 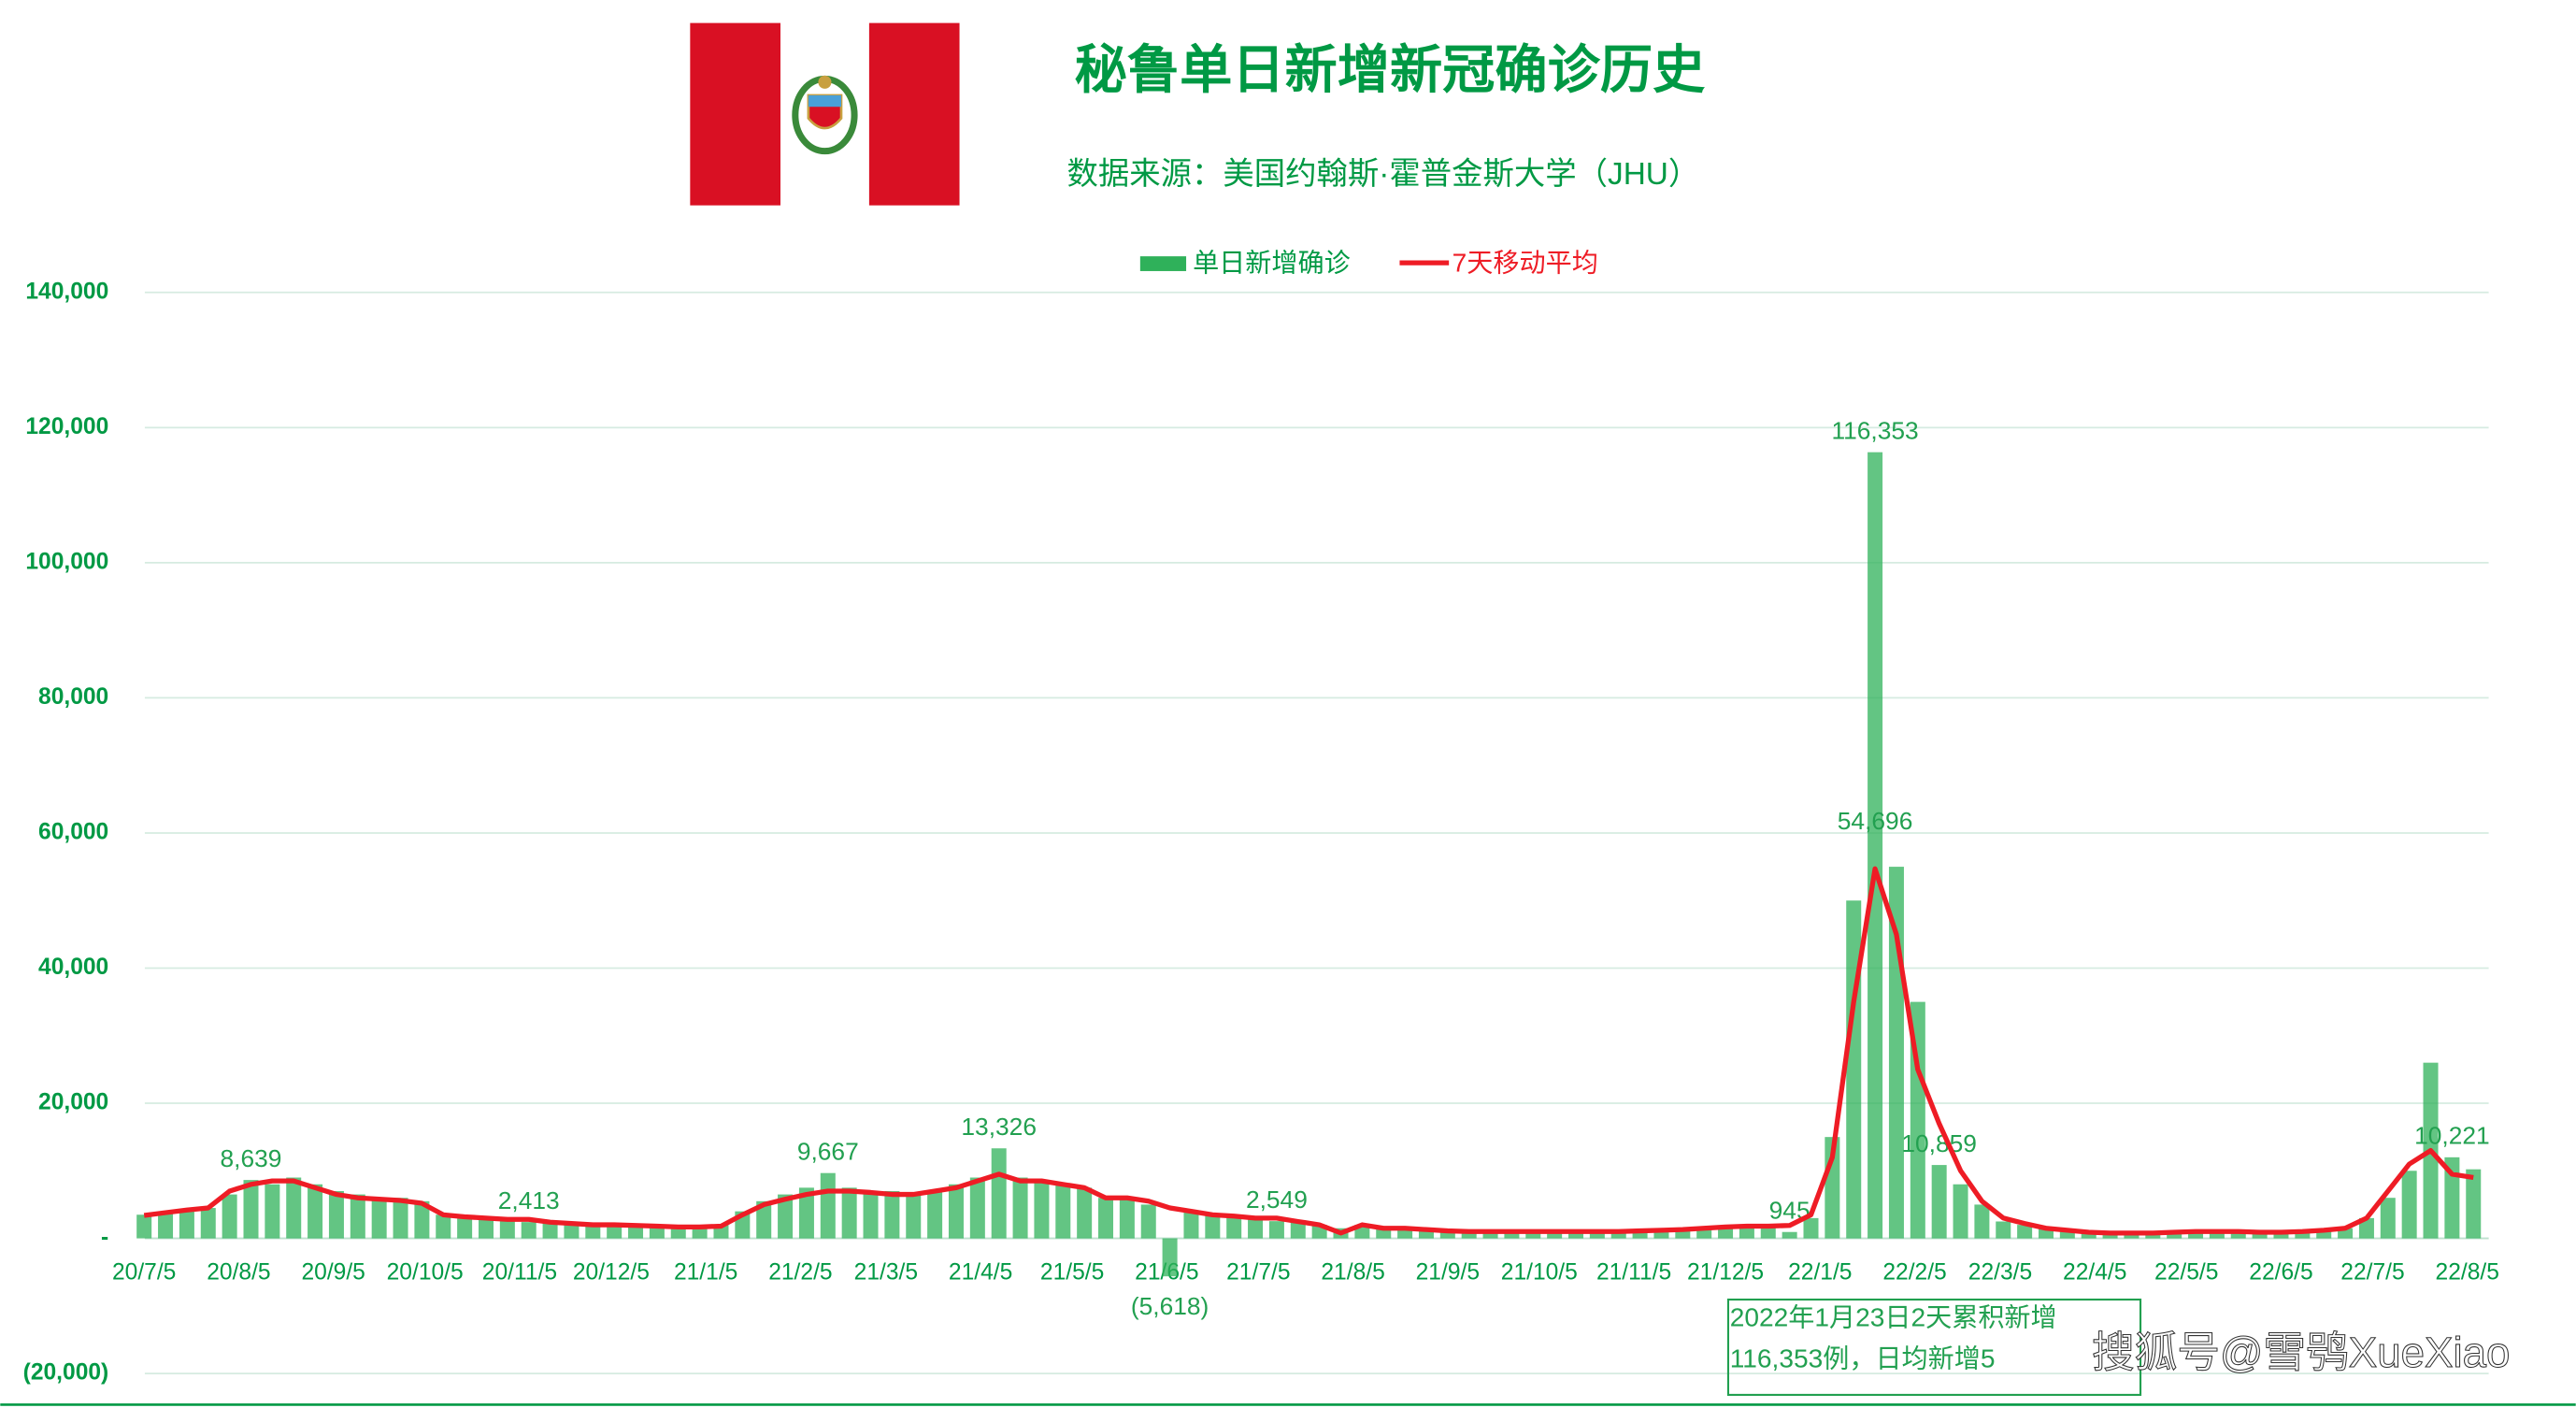 What do you see at coordinates (251, 1158) in the screenshot?
I see `data-label: 8,639` at bounding box center [251, 1158].